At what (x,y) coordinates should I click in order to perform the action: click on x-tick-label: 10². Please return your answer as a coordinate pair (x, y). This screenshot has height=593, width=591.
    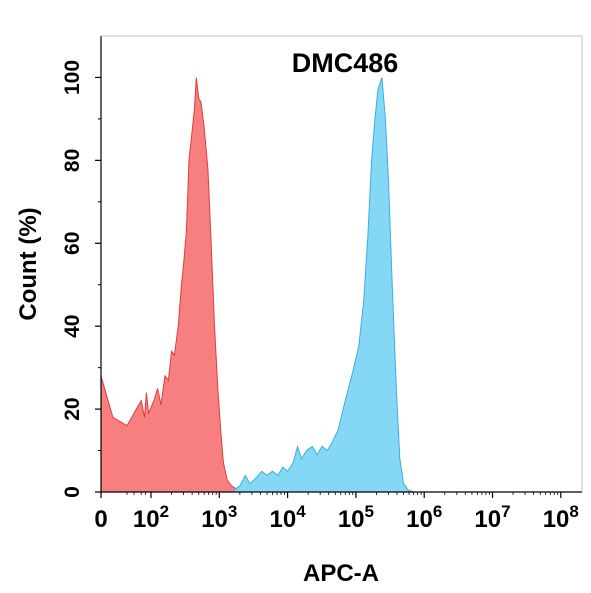
    Looking at the image, I should click on (151, 517).